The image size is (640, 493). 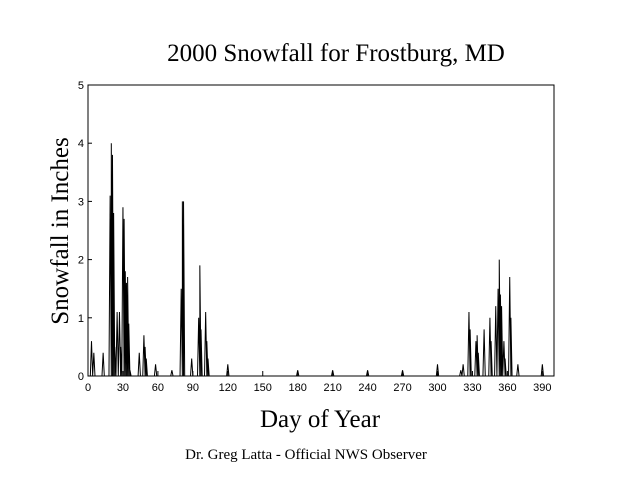 I want to click on x-tick-label: 330, so click(x=472, y=388).